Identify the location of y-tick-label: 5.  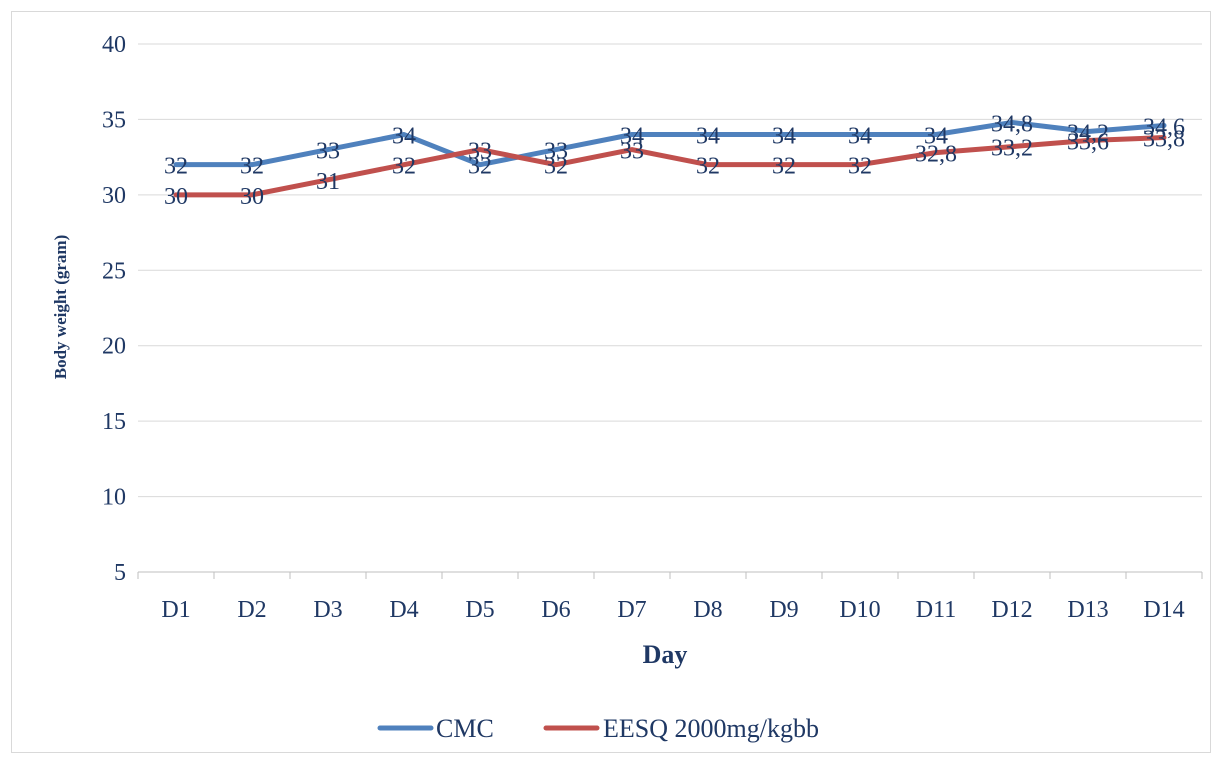
(120, 573).